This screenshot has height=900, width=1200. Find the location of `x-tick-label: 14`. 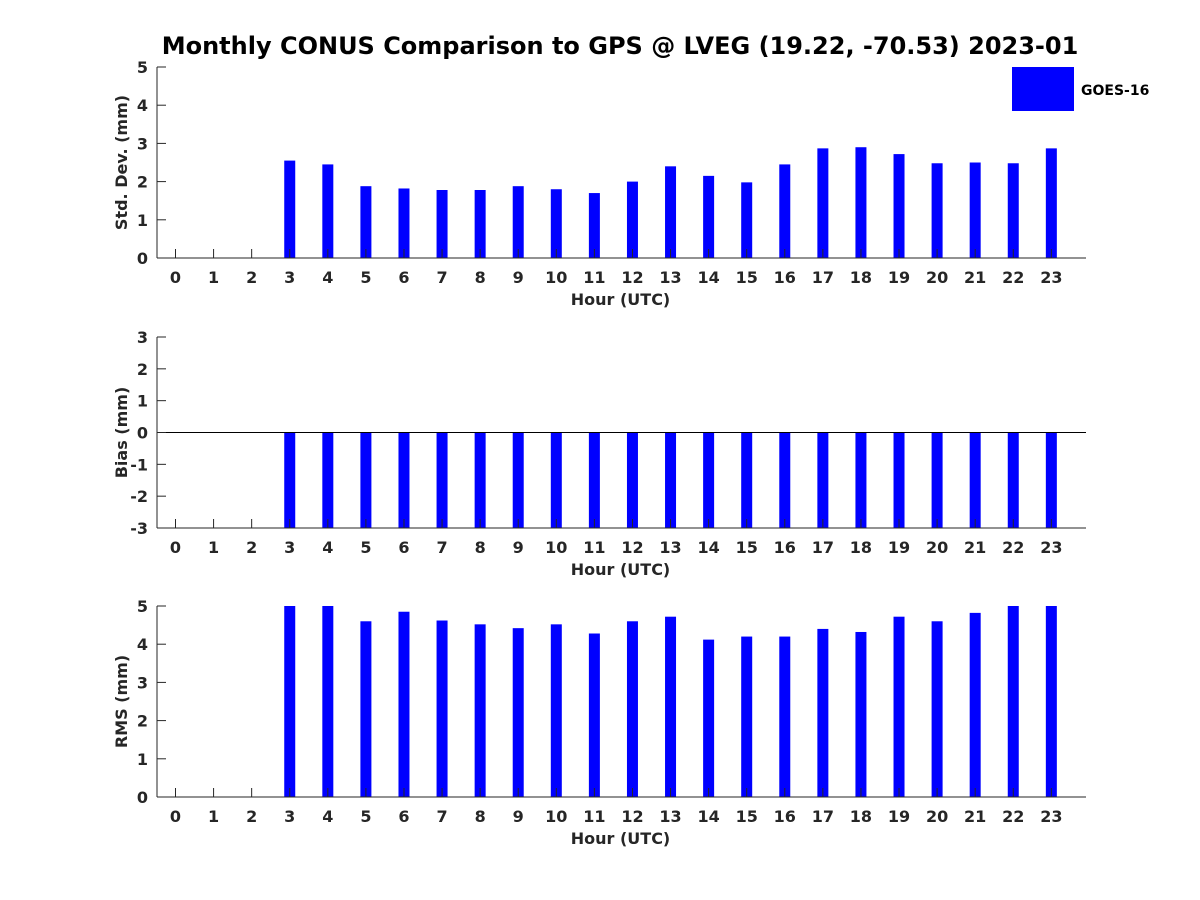

x-tick-label: 14 is located at coordinates (708, 816).